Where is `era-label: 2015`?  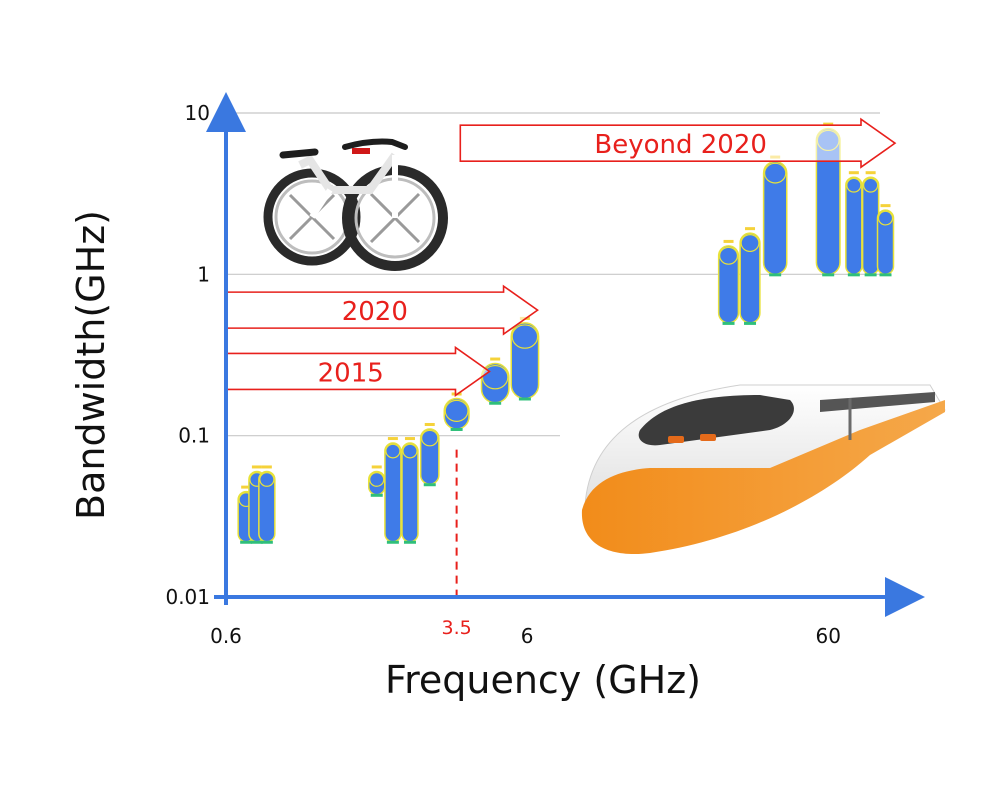
era-label: 2015 is located at coordinates (351, 373).